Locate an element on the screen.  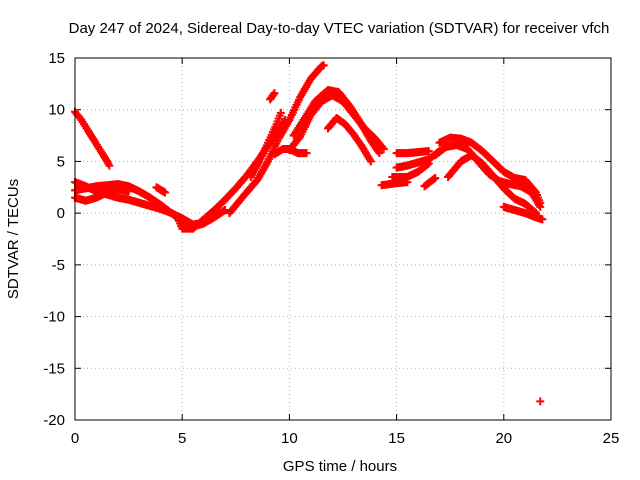
series-arc-p is located at coordinates (410, 170).